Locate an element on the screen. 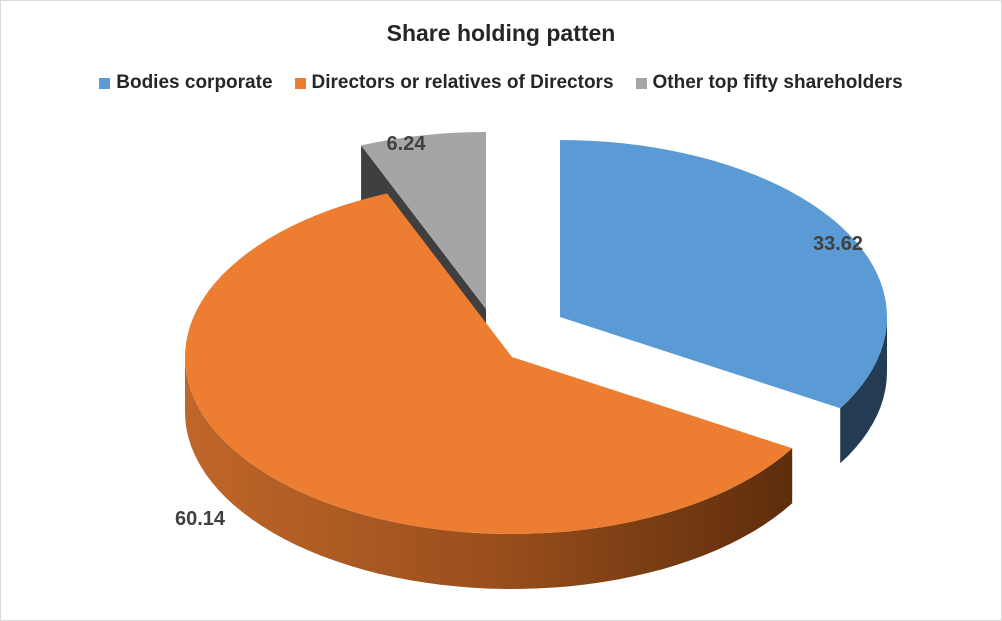  chart-title: Share holding patten is located at coordinates (501, 33).